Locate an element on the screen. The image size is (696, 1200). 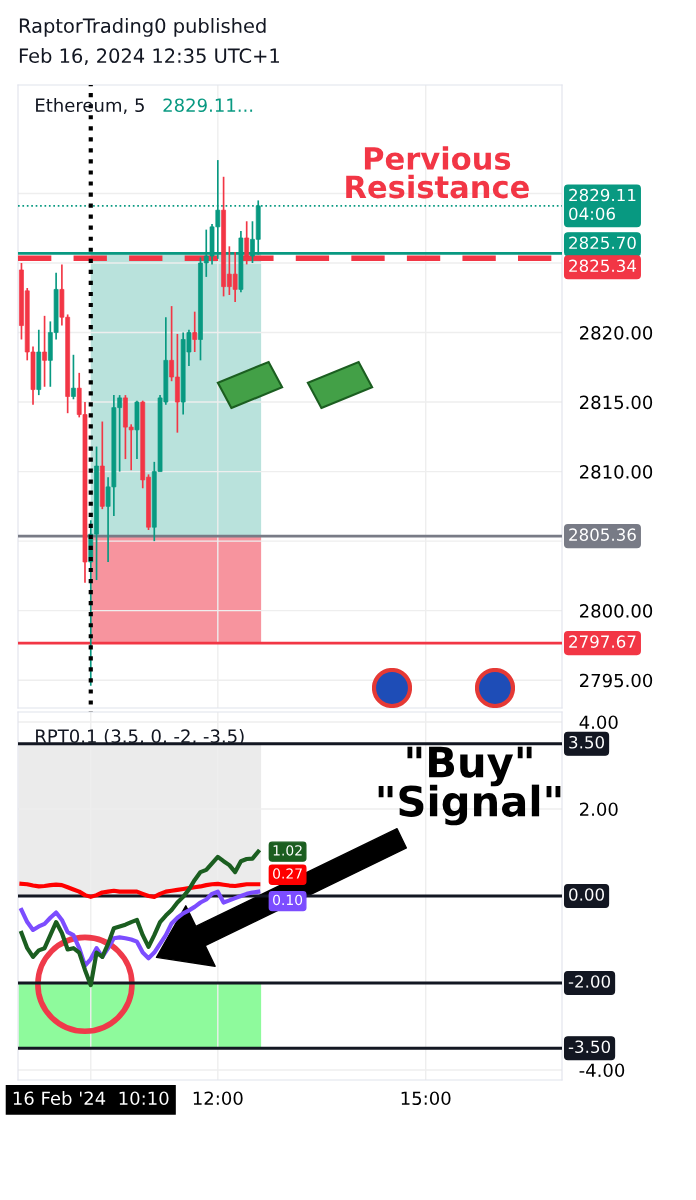
ref-line-label: 0.00 is located at coordinates (586, 894).